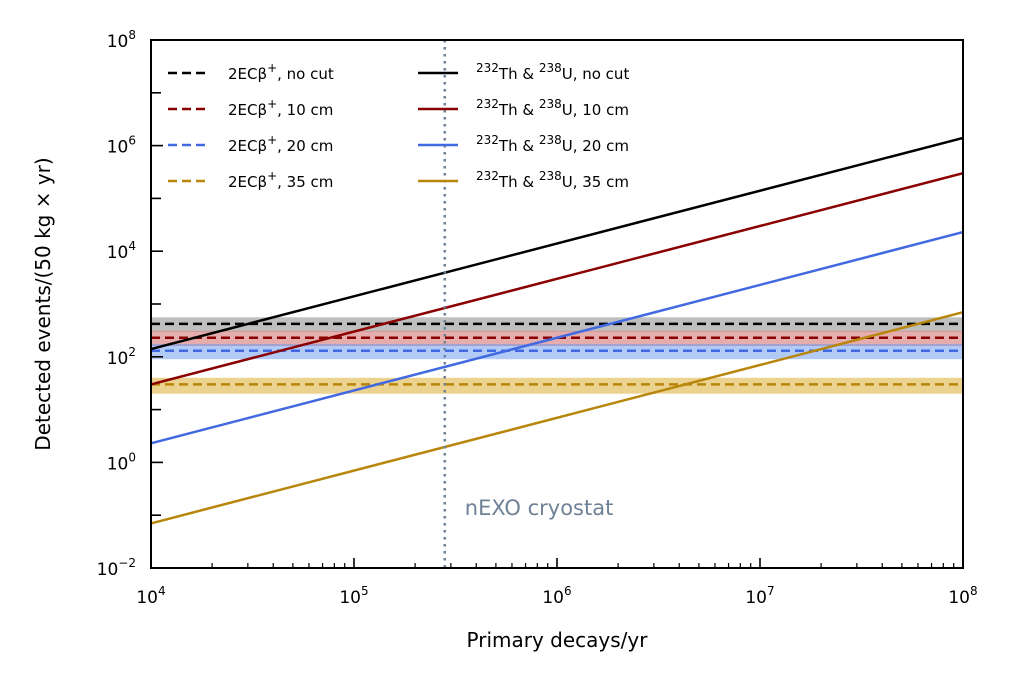 The width and height of the screenshot is (1014, 689). I want to click on x-axis-title: Primary decays/yr, so click(558, 640).